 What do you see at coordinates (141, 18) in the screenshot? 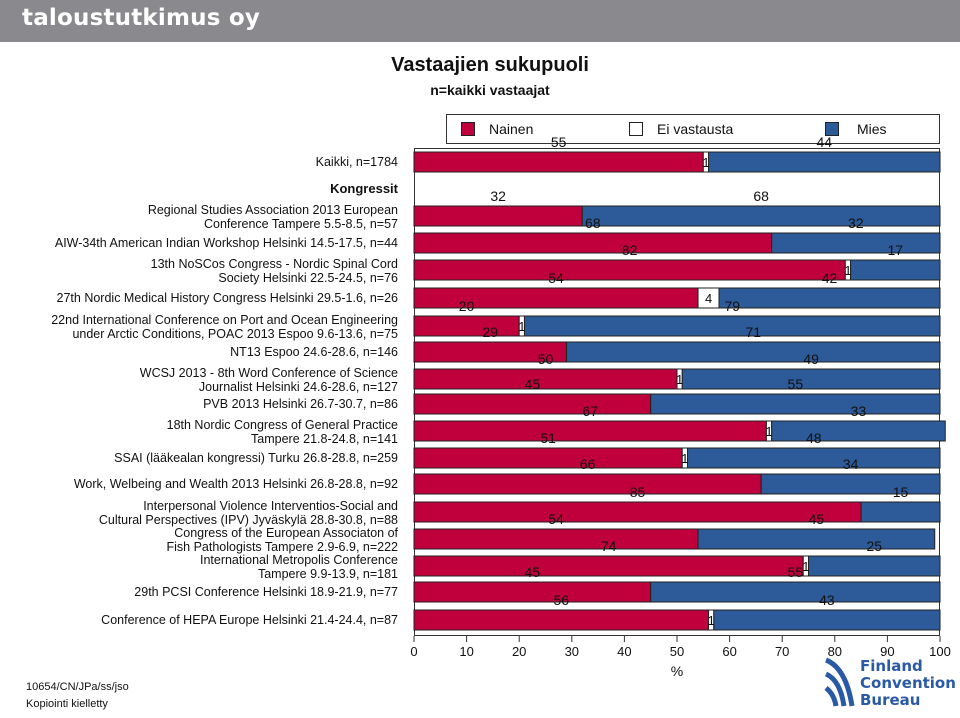
I see `brand-logo: taloustutkimus oy` at bounding box center [141, 18].